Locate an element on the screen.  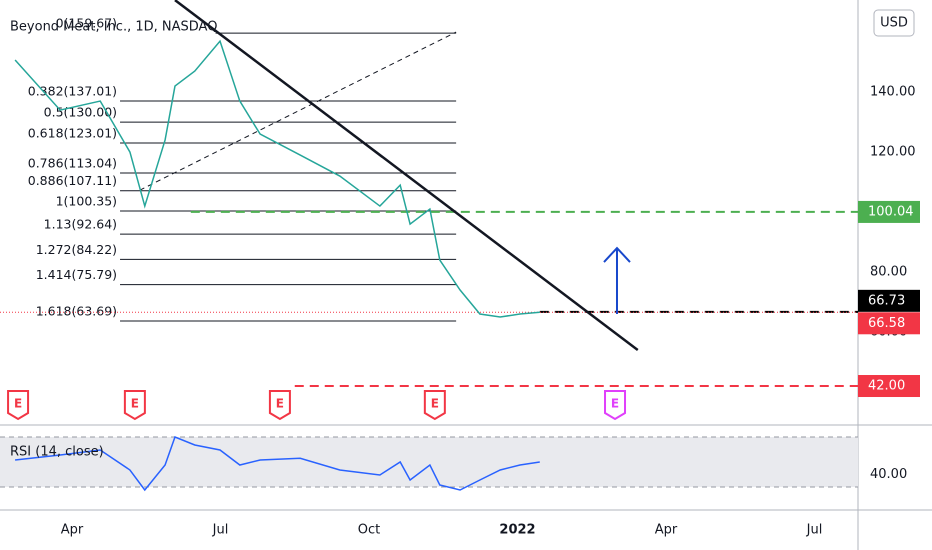
price-label: 100.04 is located at coordinates (891, 211).